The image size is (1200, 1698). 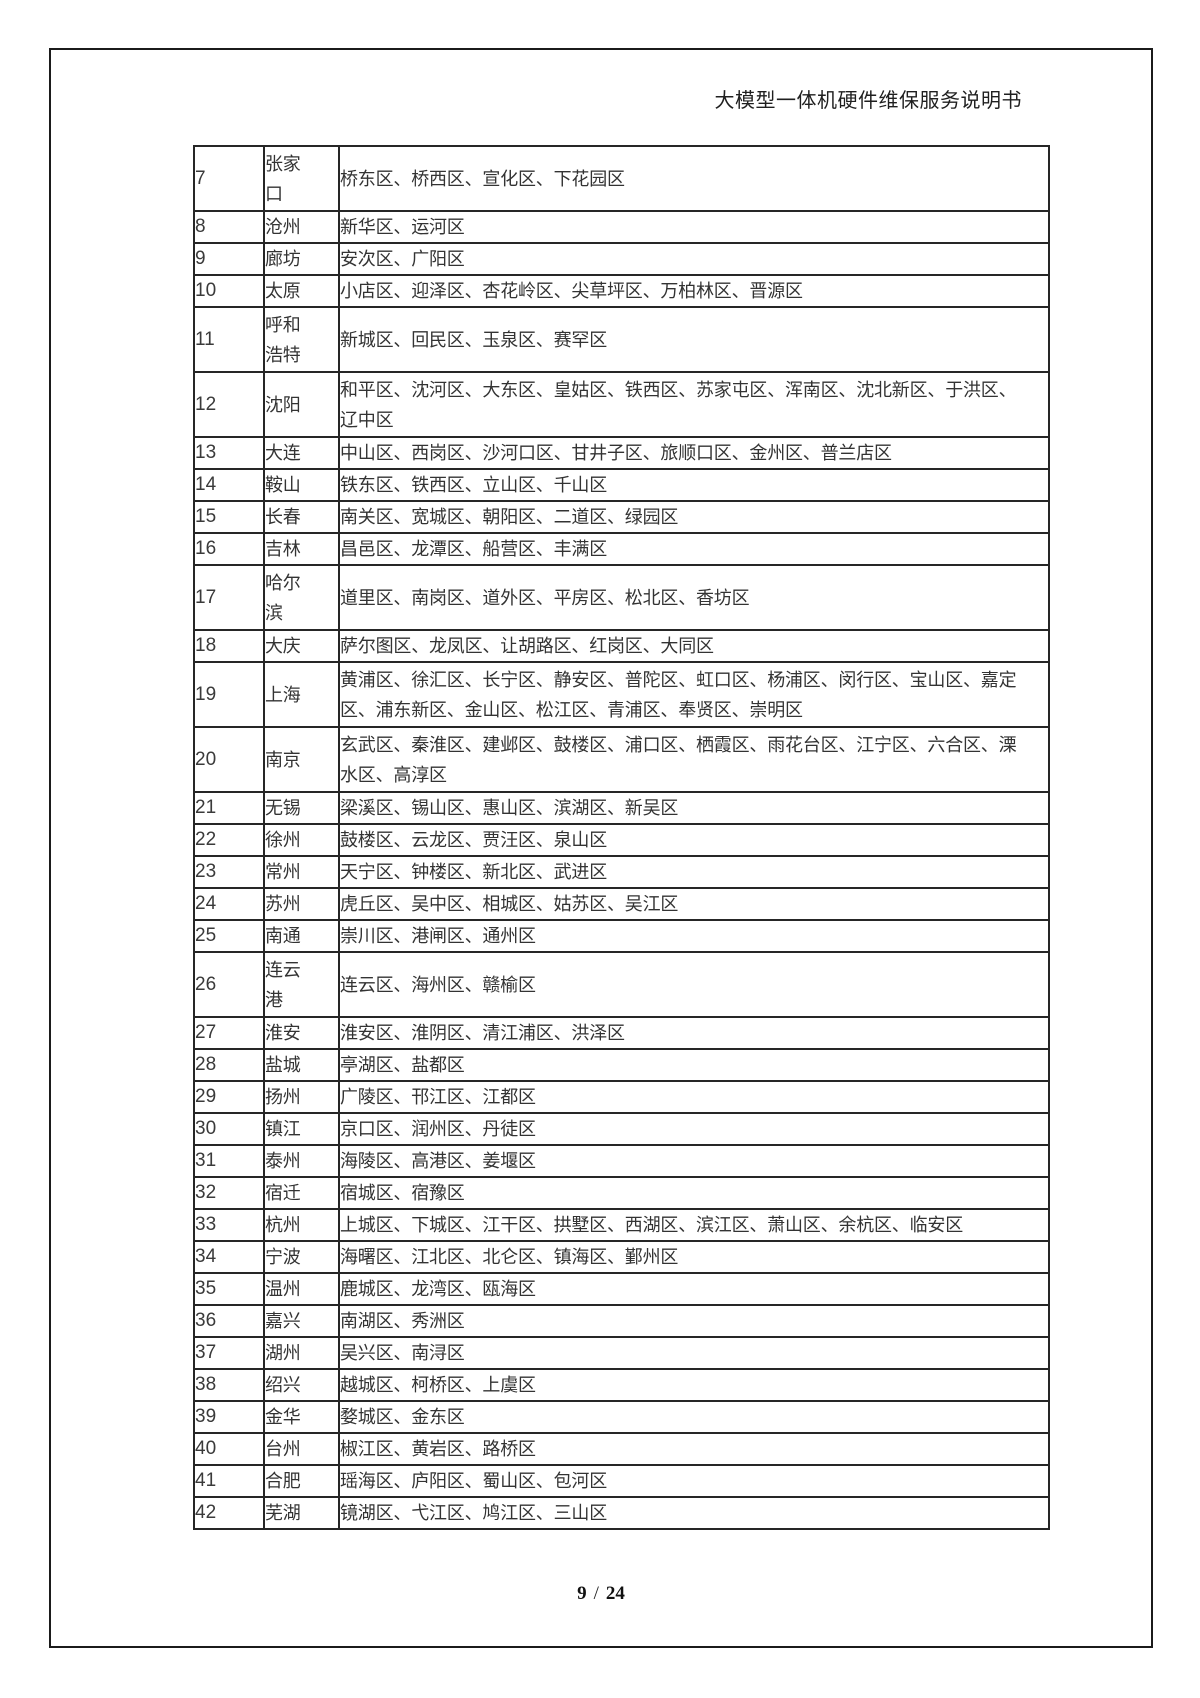 What do you see at coordinates (694, 259) in the screenshot?
I see `districts-list-cell: 安次区、广阳区` at bounding box center [694, 259].